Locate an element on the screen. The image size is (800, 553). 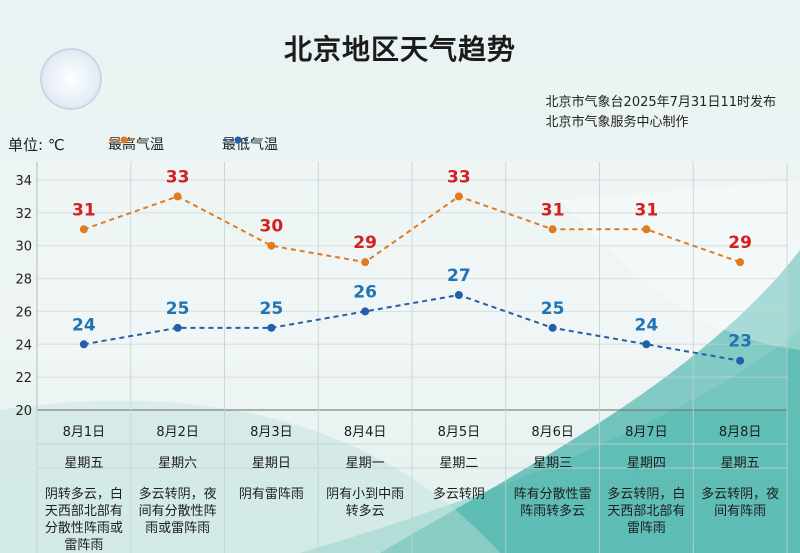
forecast-day: 8月4日星期一阴有小到中雨转多云 is located at coordinates (365, 470).